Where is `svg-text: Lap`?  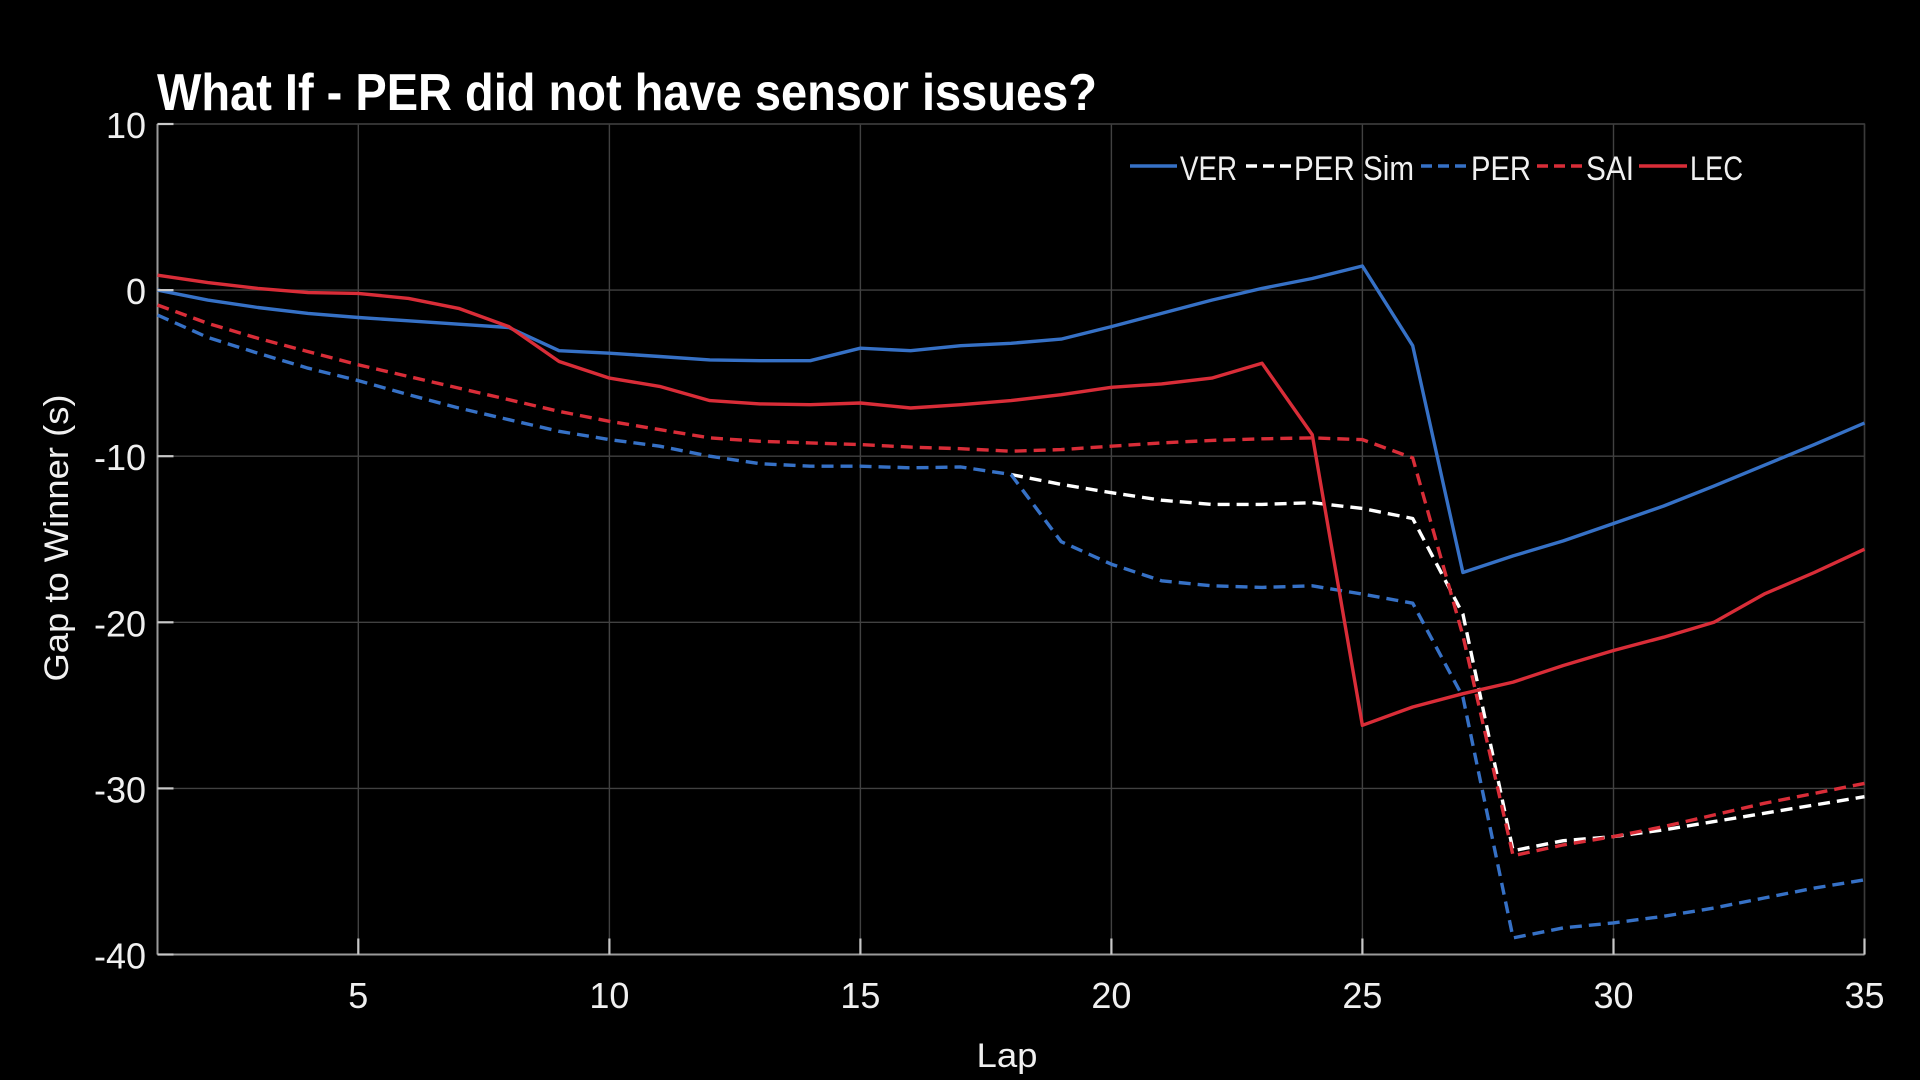 svg-text: Lap is located at coordinates (1007, 1056).